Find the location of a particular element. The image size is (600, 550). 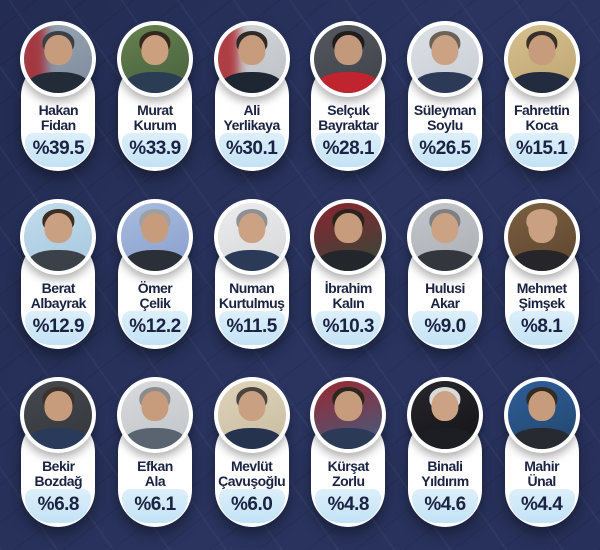

person-name: Mehmet Şimşek is located at coordinates (542, 296).